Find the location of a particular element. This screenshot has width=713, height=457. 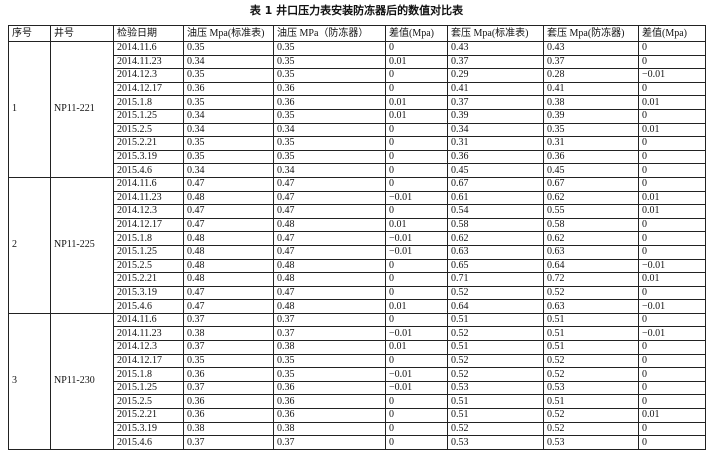

cell-well: NP11-221 is located at coordinates (82, 109).